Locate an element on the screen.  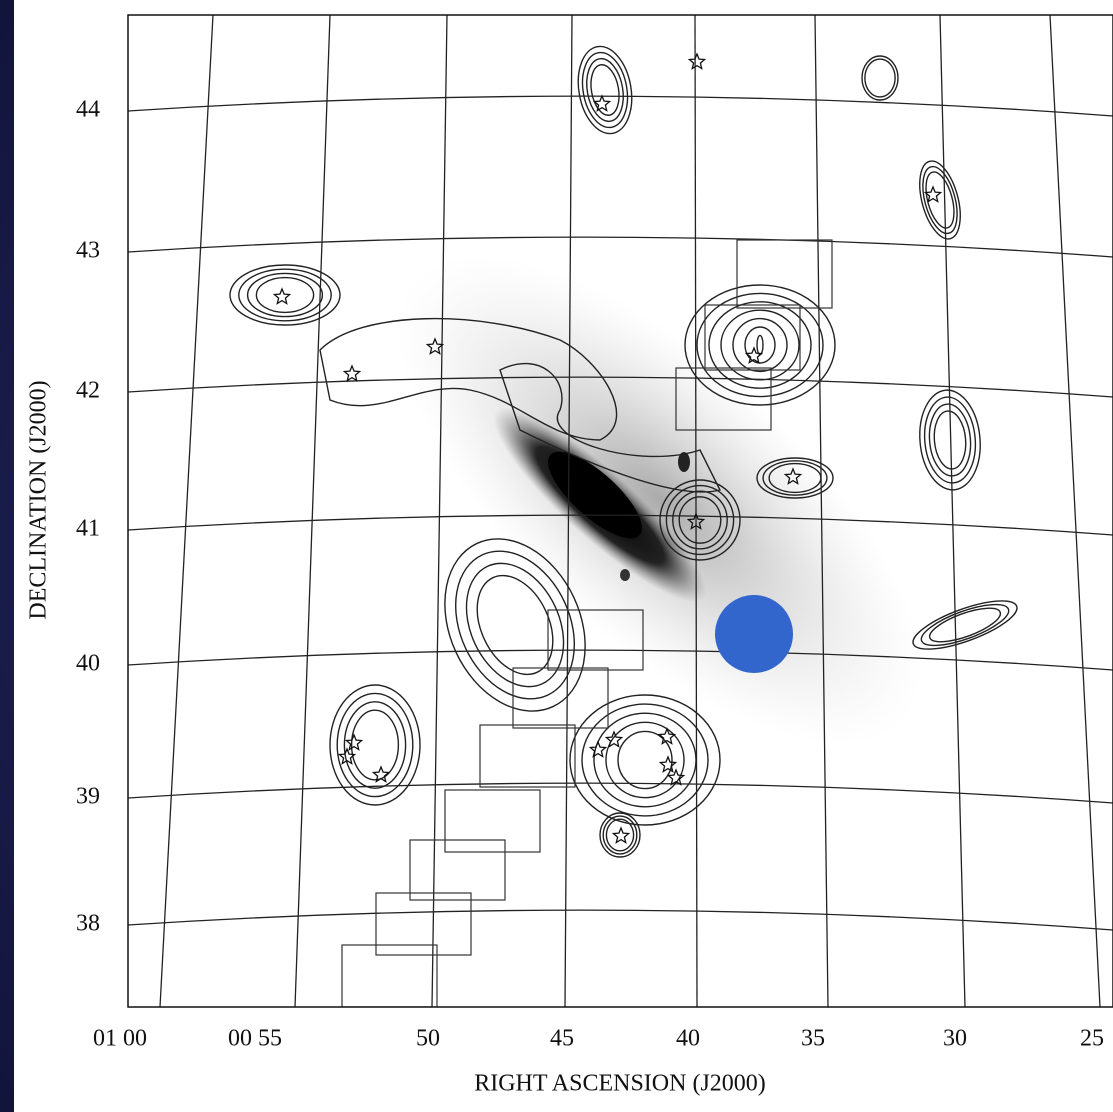
y-tick-label: 43 is located at coordinates (88, 251).